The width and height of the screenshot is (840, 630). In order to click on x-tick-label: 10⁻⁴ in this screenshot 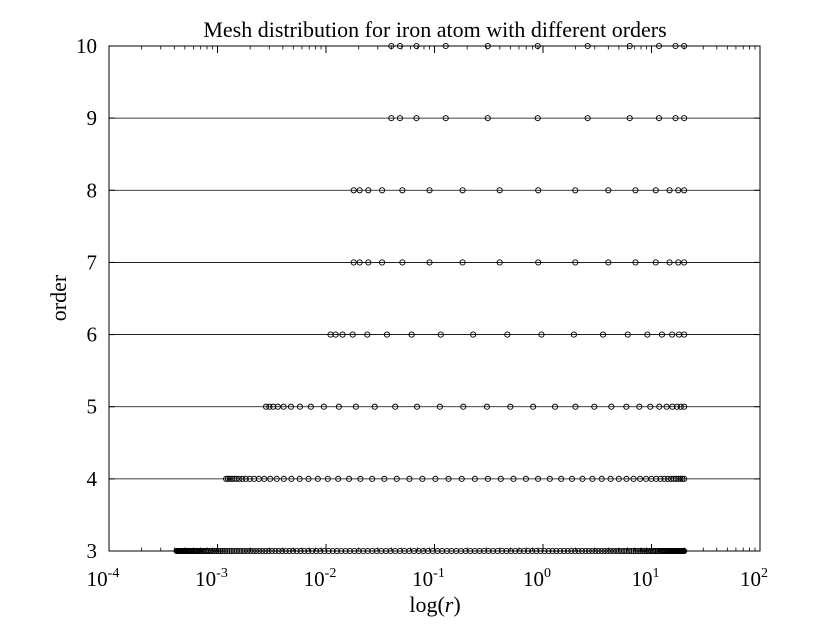, I will do `click(103, 578)`.